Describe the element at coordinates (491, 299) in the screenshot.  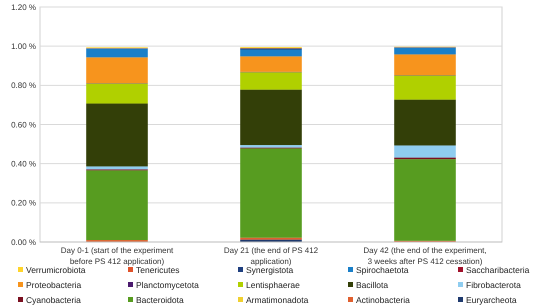
I see `legend-label: Euryarcheota` at that location.